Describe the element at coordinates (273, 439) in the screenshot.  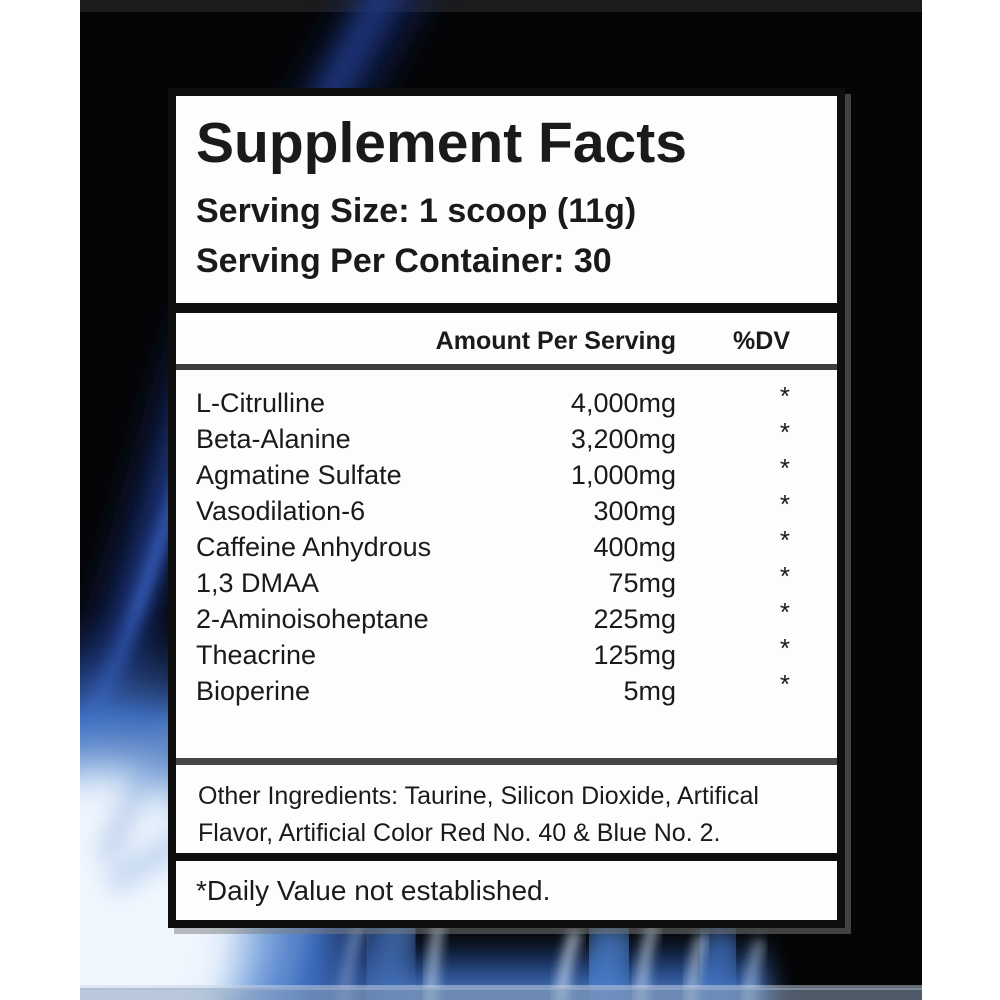
I see `ingredient-name: Beta-Alanine` at that location.